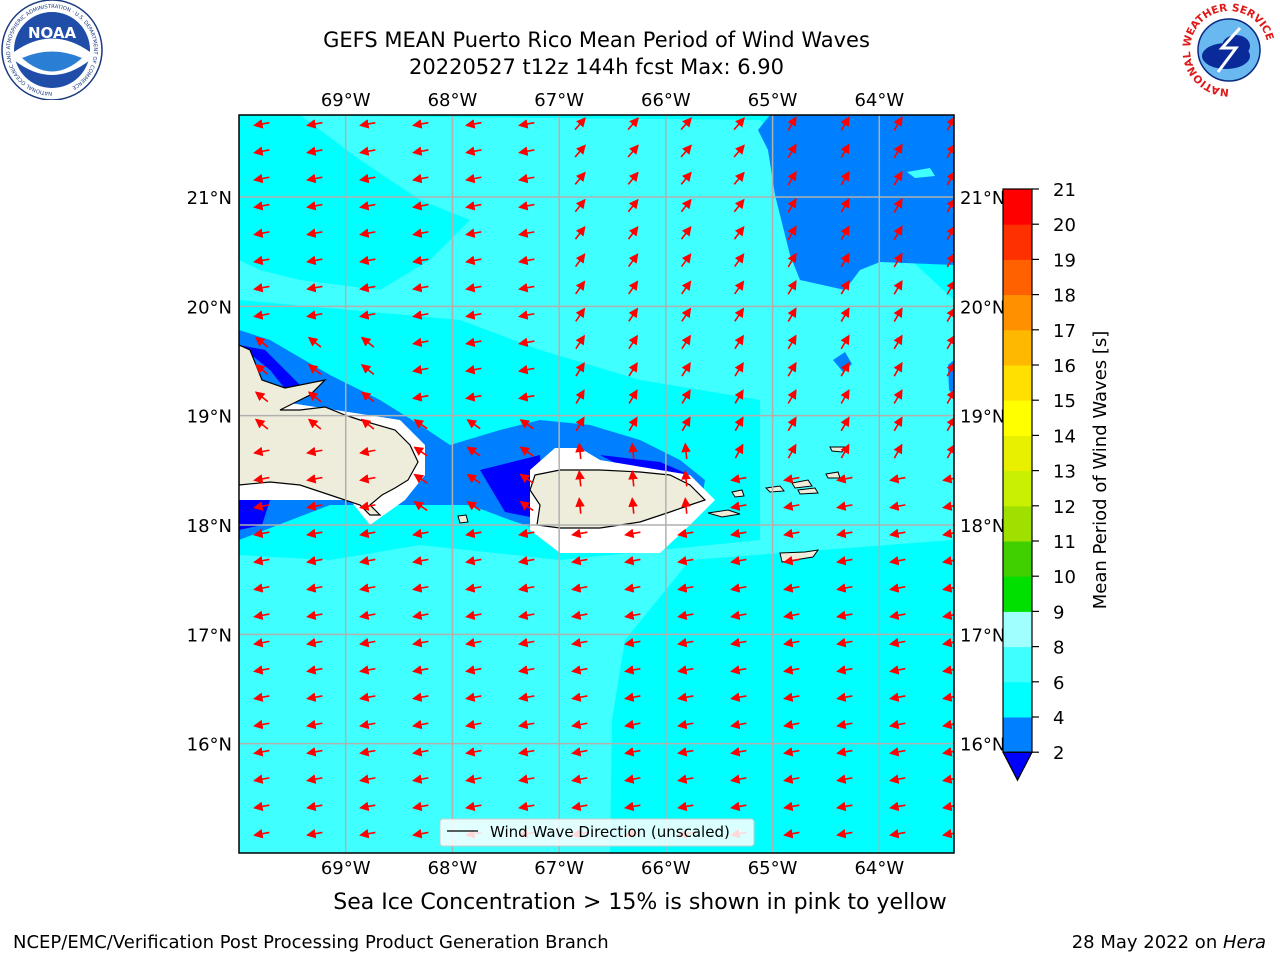 Image resolution: width=1280 pixels, height=960 pixels. I want to click on mona-island, so click(463, 519).